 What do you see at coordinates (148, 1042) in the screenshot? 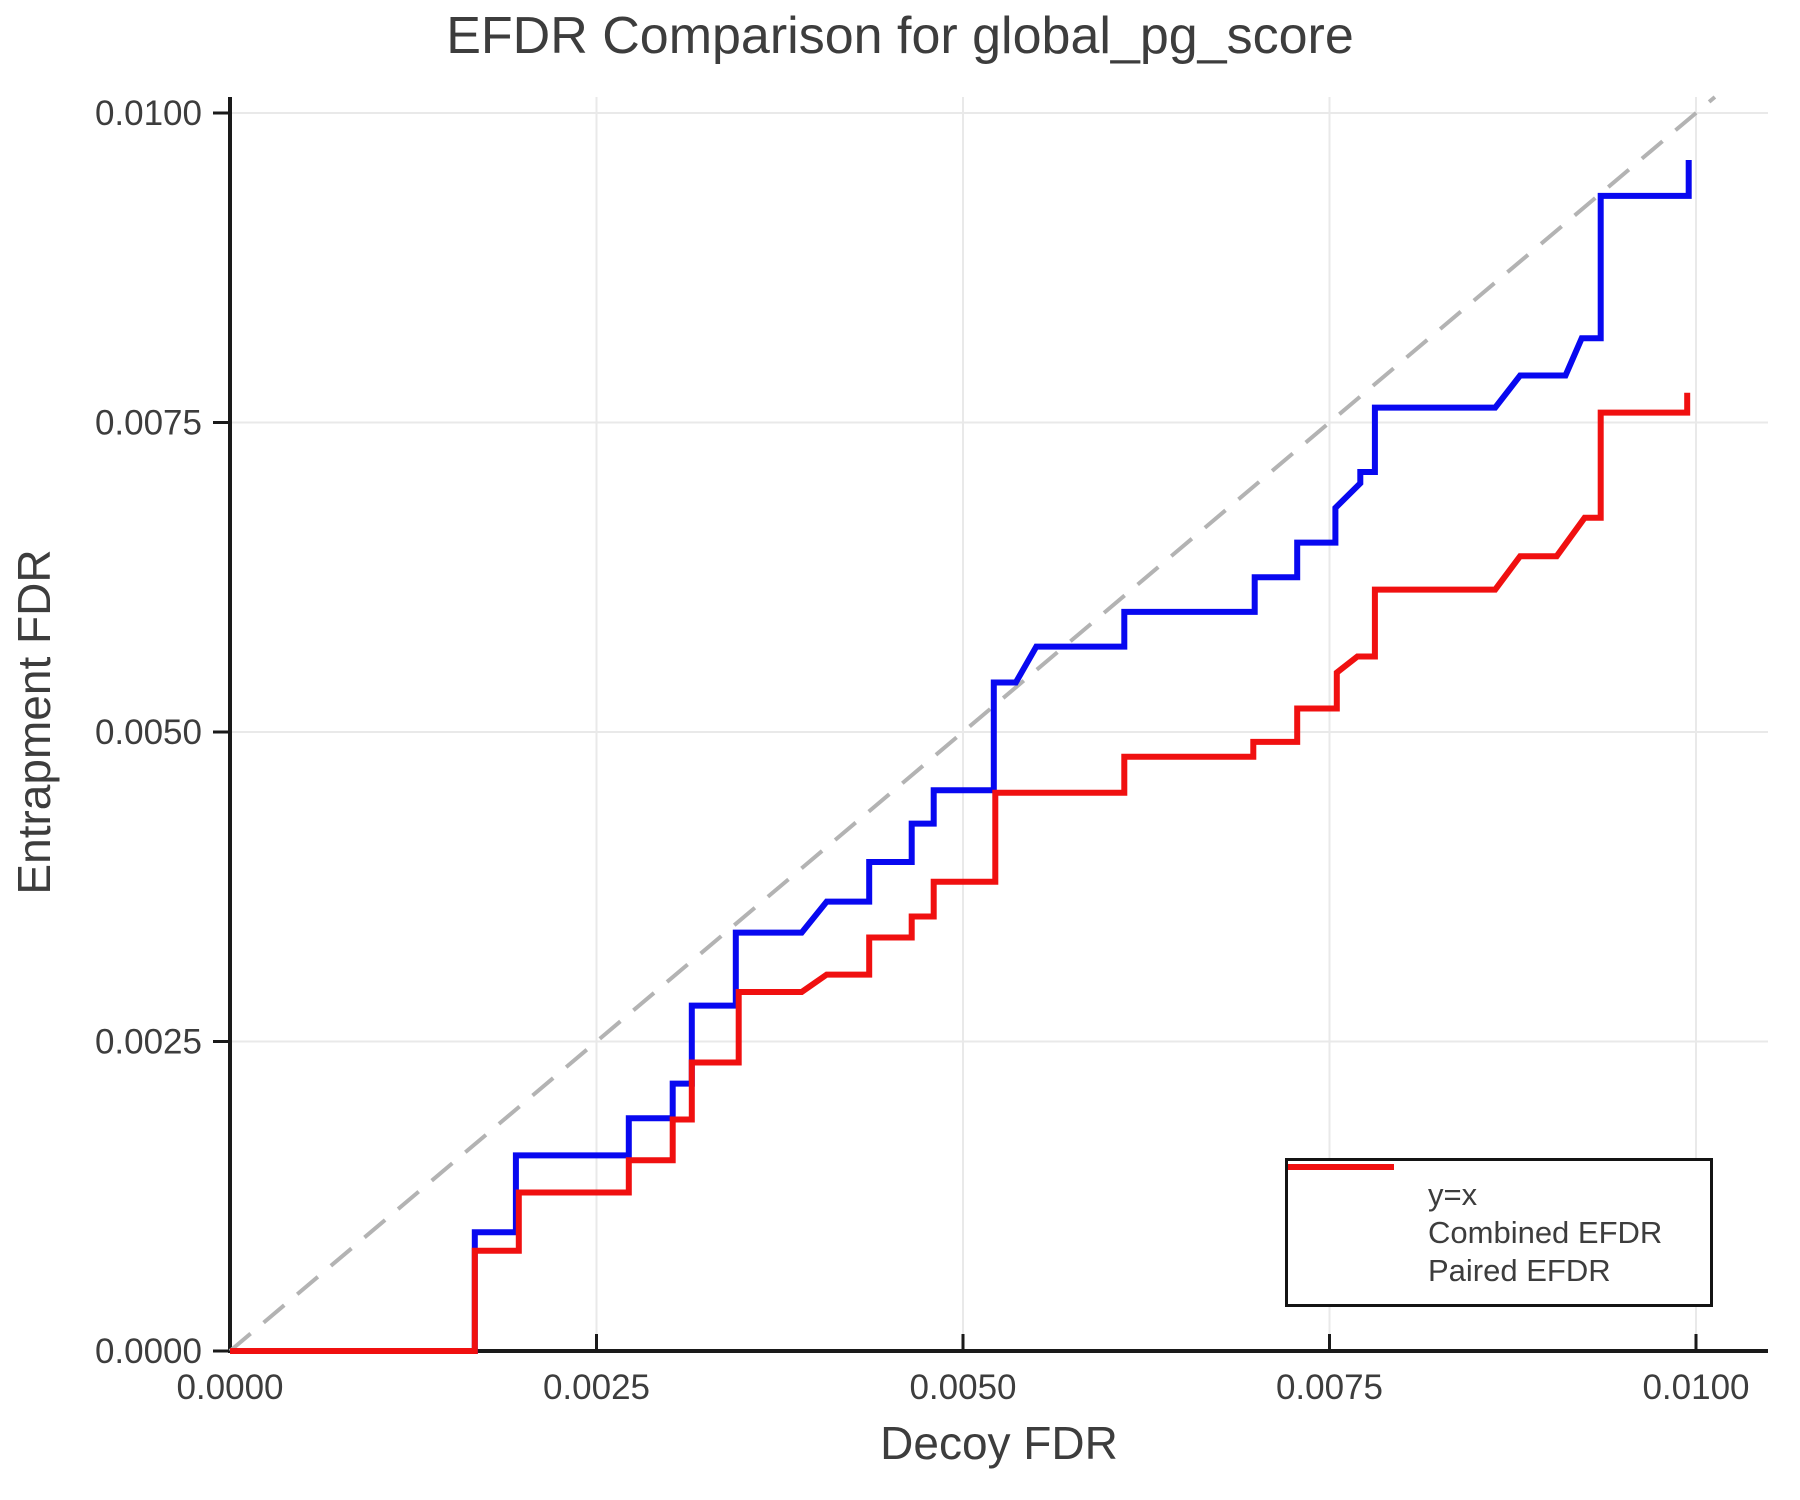
I see `y-tick-label: 0.0025` at bounding box center [148, 1042].